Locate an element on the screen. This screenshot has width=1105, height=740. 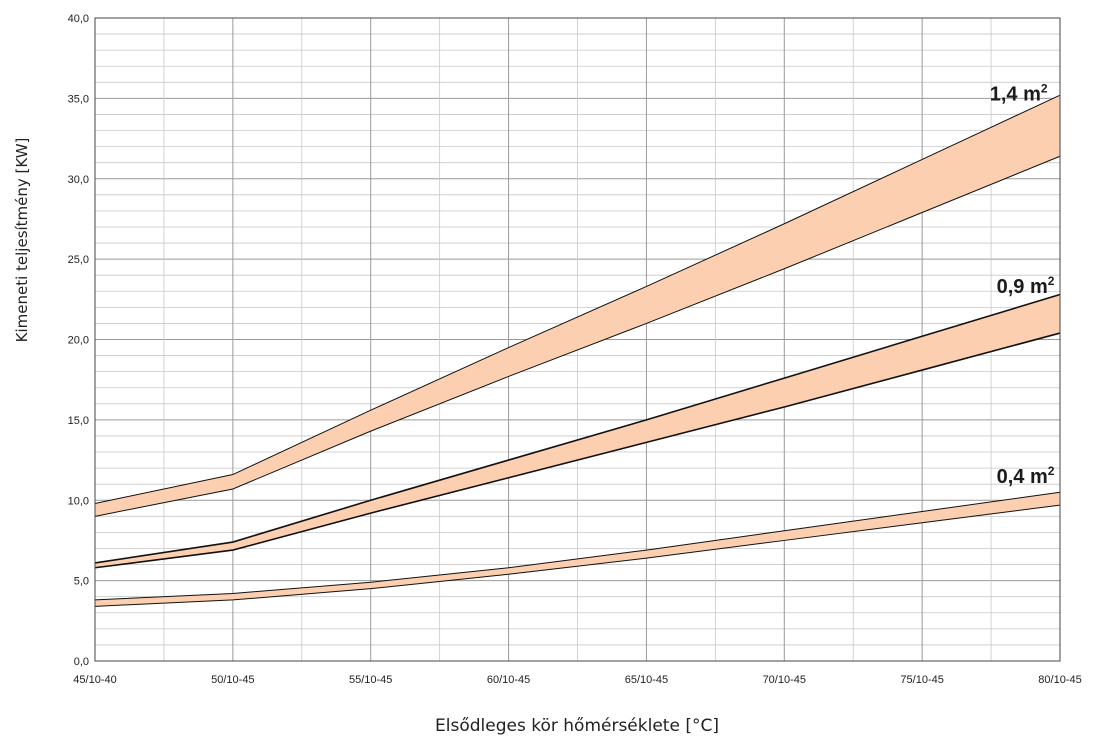
y-axis-ticks: 0,0 5,0 10,0 15,0 20,0 25,0 30,0 35,0 40,0 is located at coordinates (78, 340).